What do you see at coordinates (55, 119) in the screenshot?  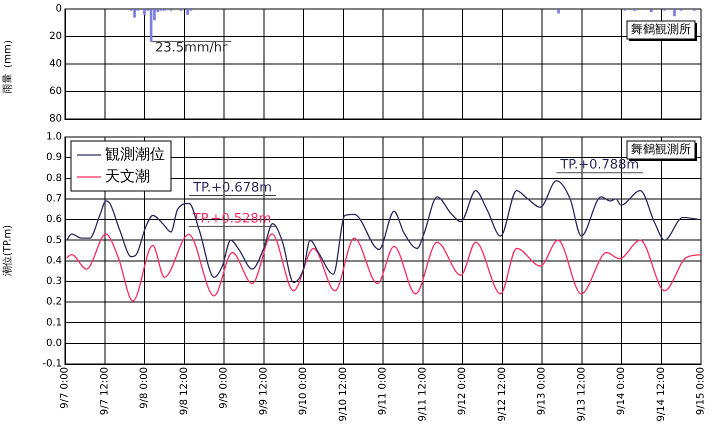 I see `y-tick-label: 80` at bounding box center [55, 119].